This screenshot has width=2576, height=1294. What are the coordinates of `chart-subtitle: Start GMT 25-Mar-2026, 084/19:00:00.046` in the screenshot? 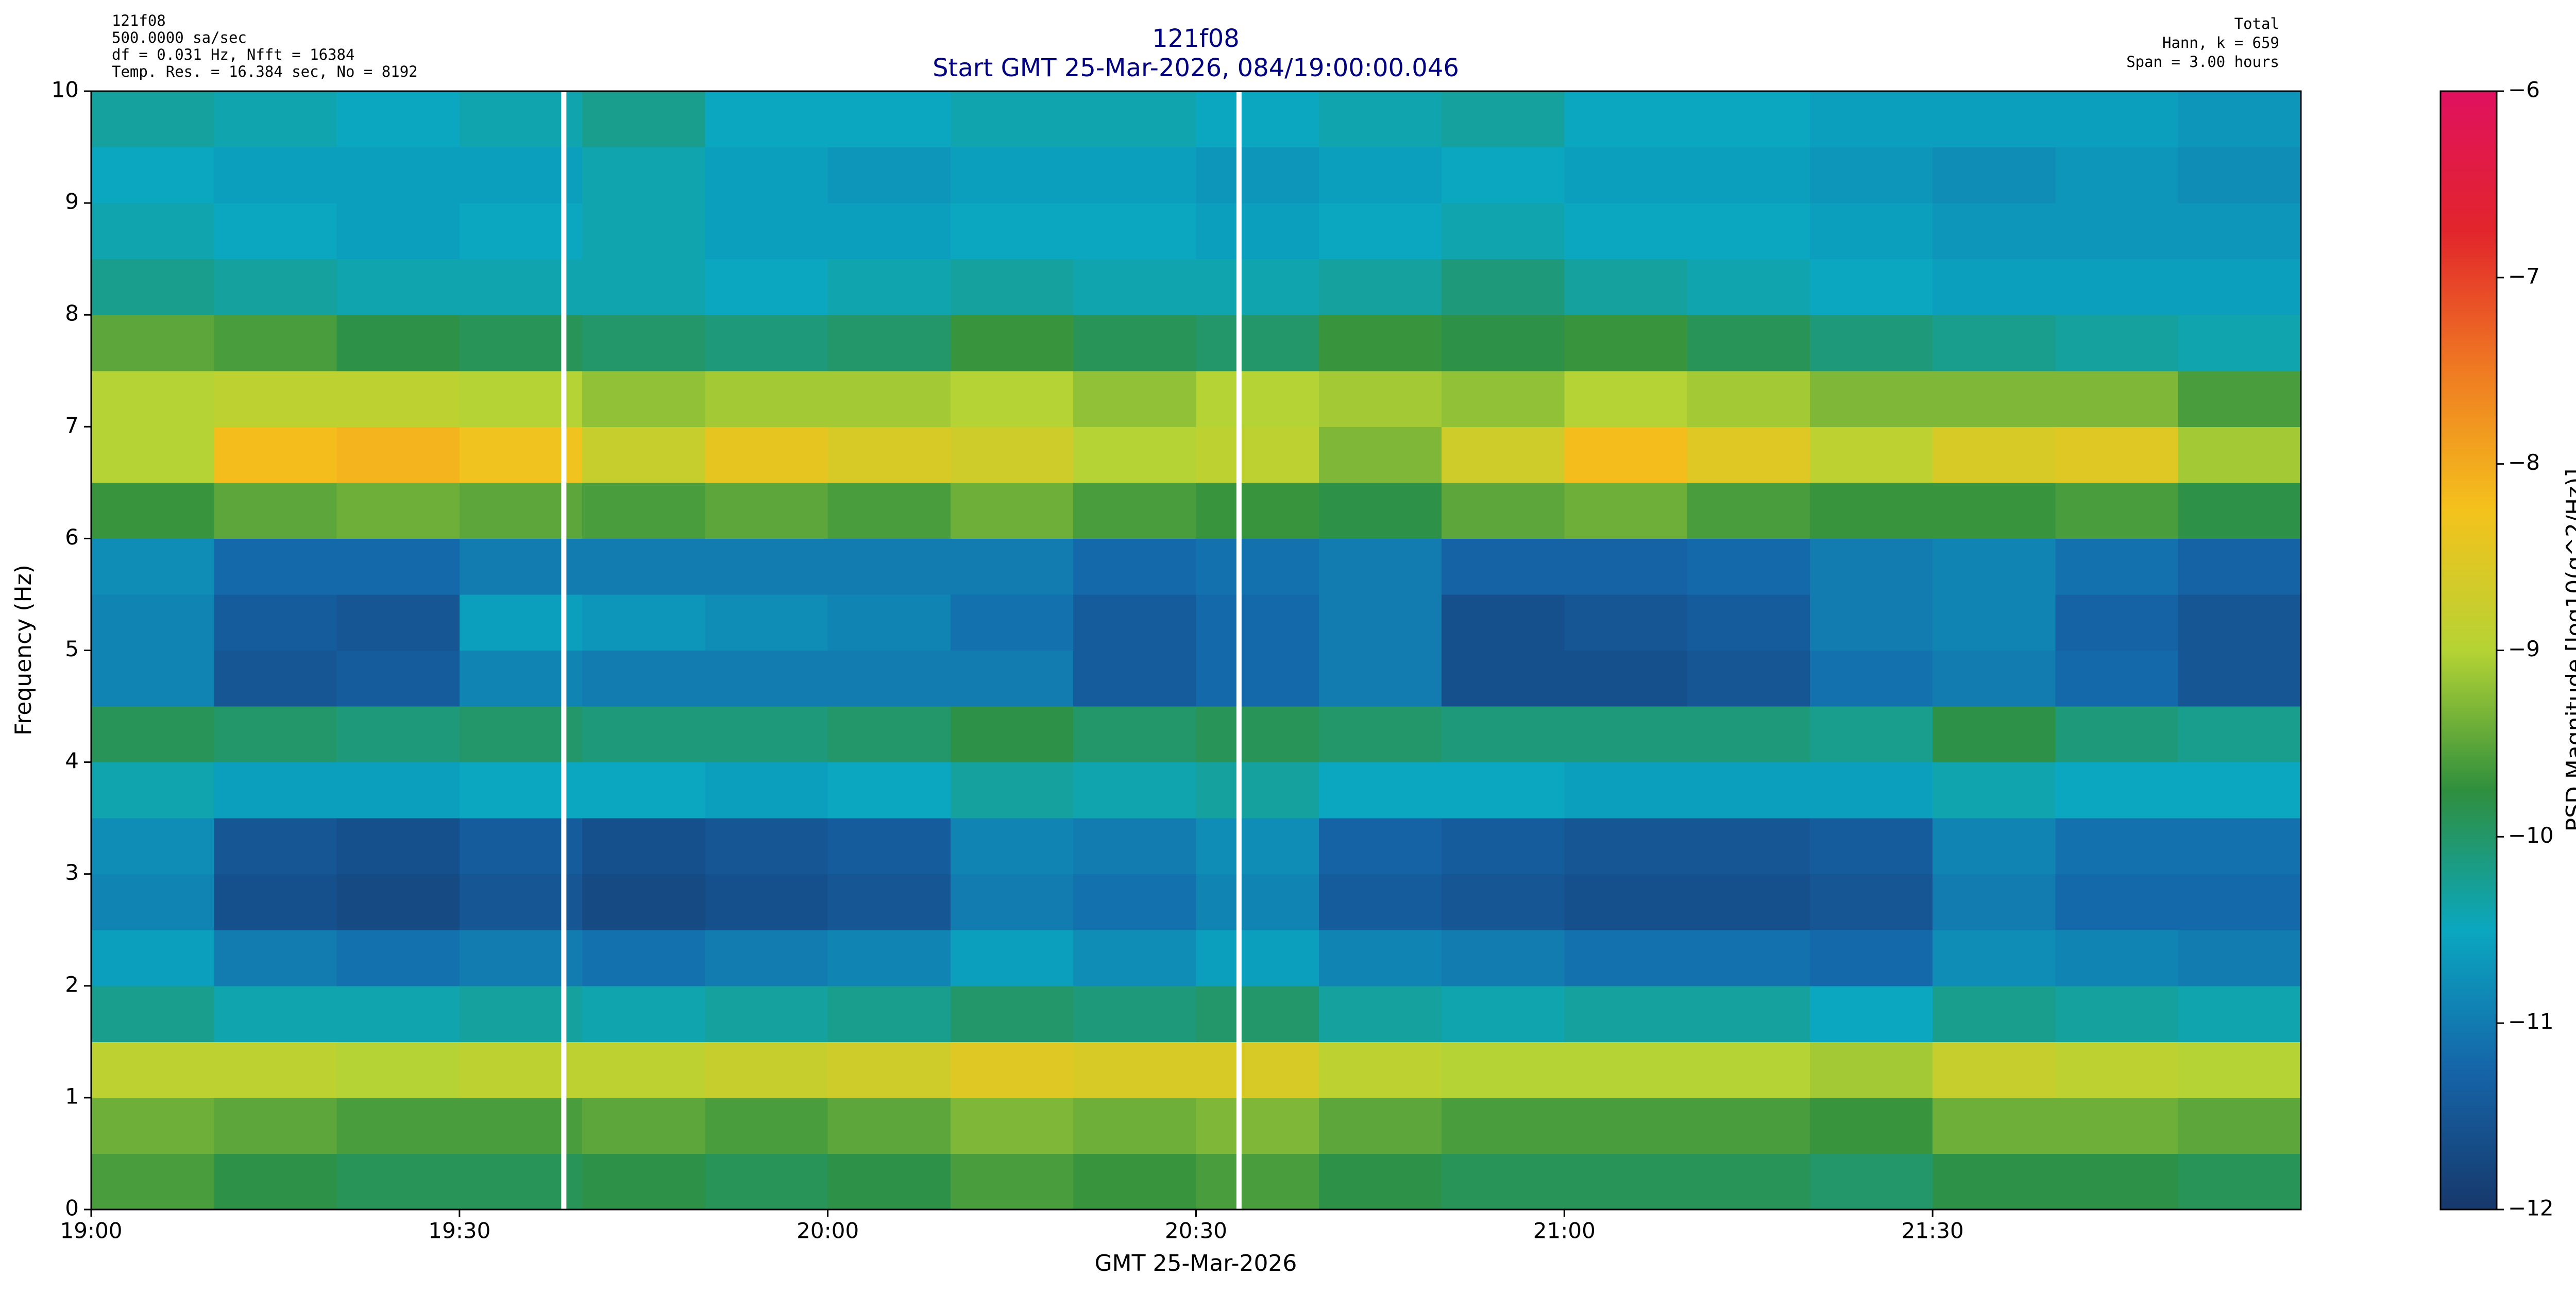 It's located at (1196, 68).